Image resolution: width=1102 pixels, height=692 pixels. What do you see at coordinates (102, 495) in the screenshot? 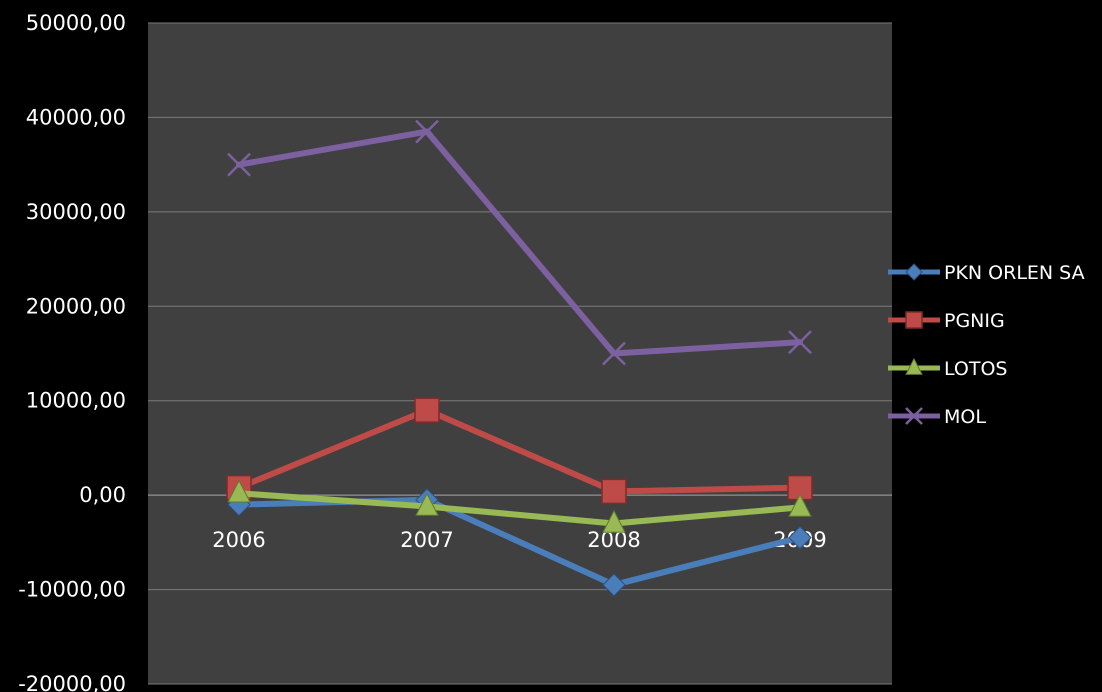
I see `y-tick-label: 0,00` at bounding box center [102, 495].